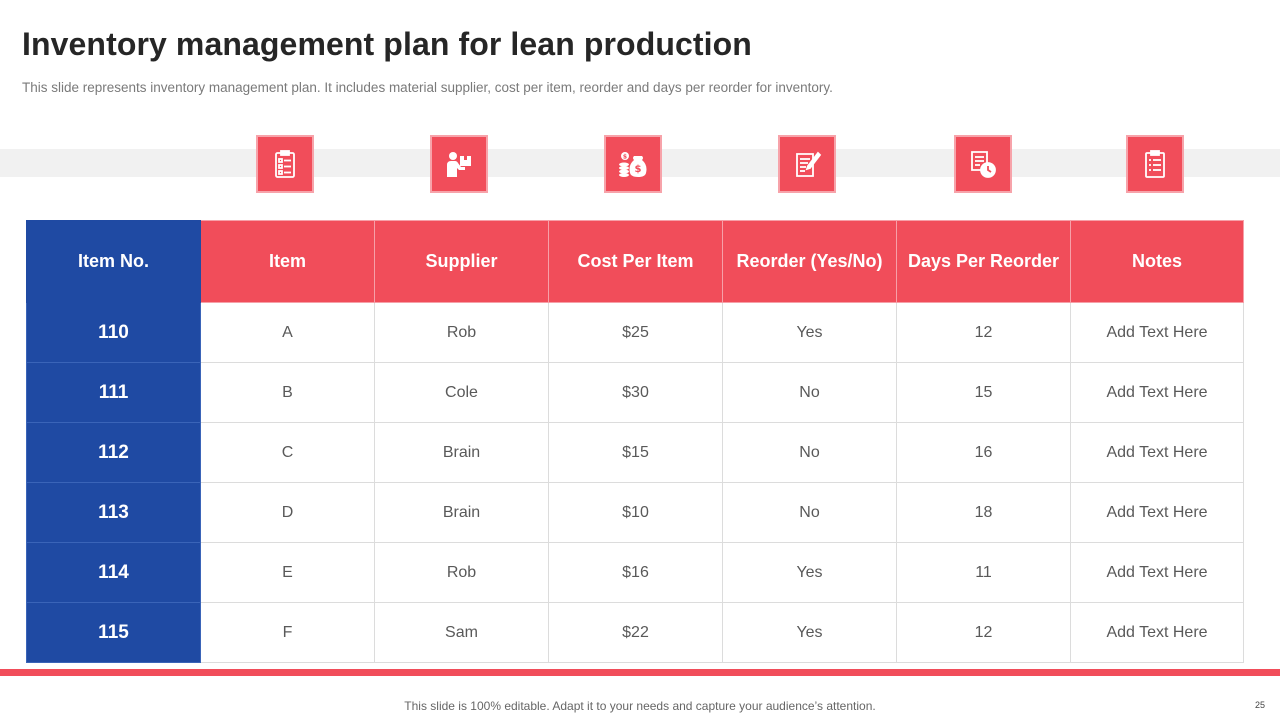 The height and width of the screenshot is (720, 1280). What do you see at coordinates (633, 164) in the screenshot?
I see `money-bag-coins-icon: $ $` at bounding box center [633, 164].